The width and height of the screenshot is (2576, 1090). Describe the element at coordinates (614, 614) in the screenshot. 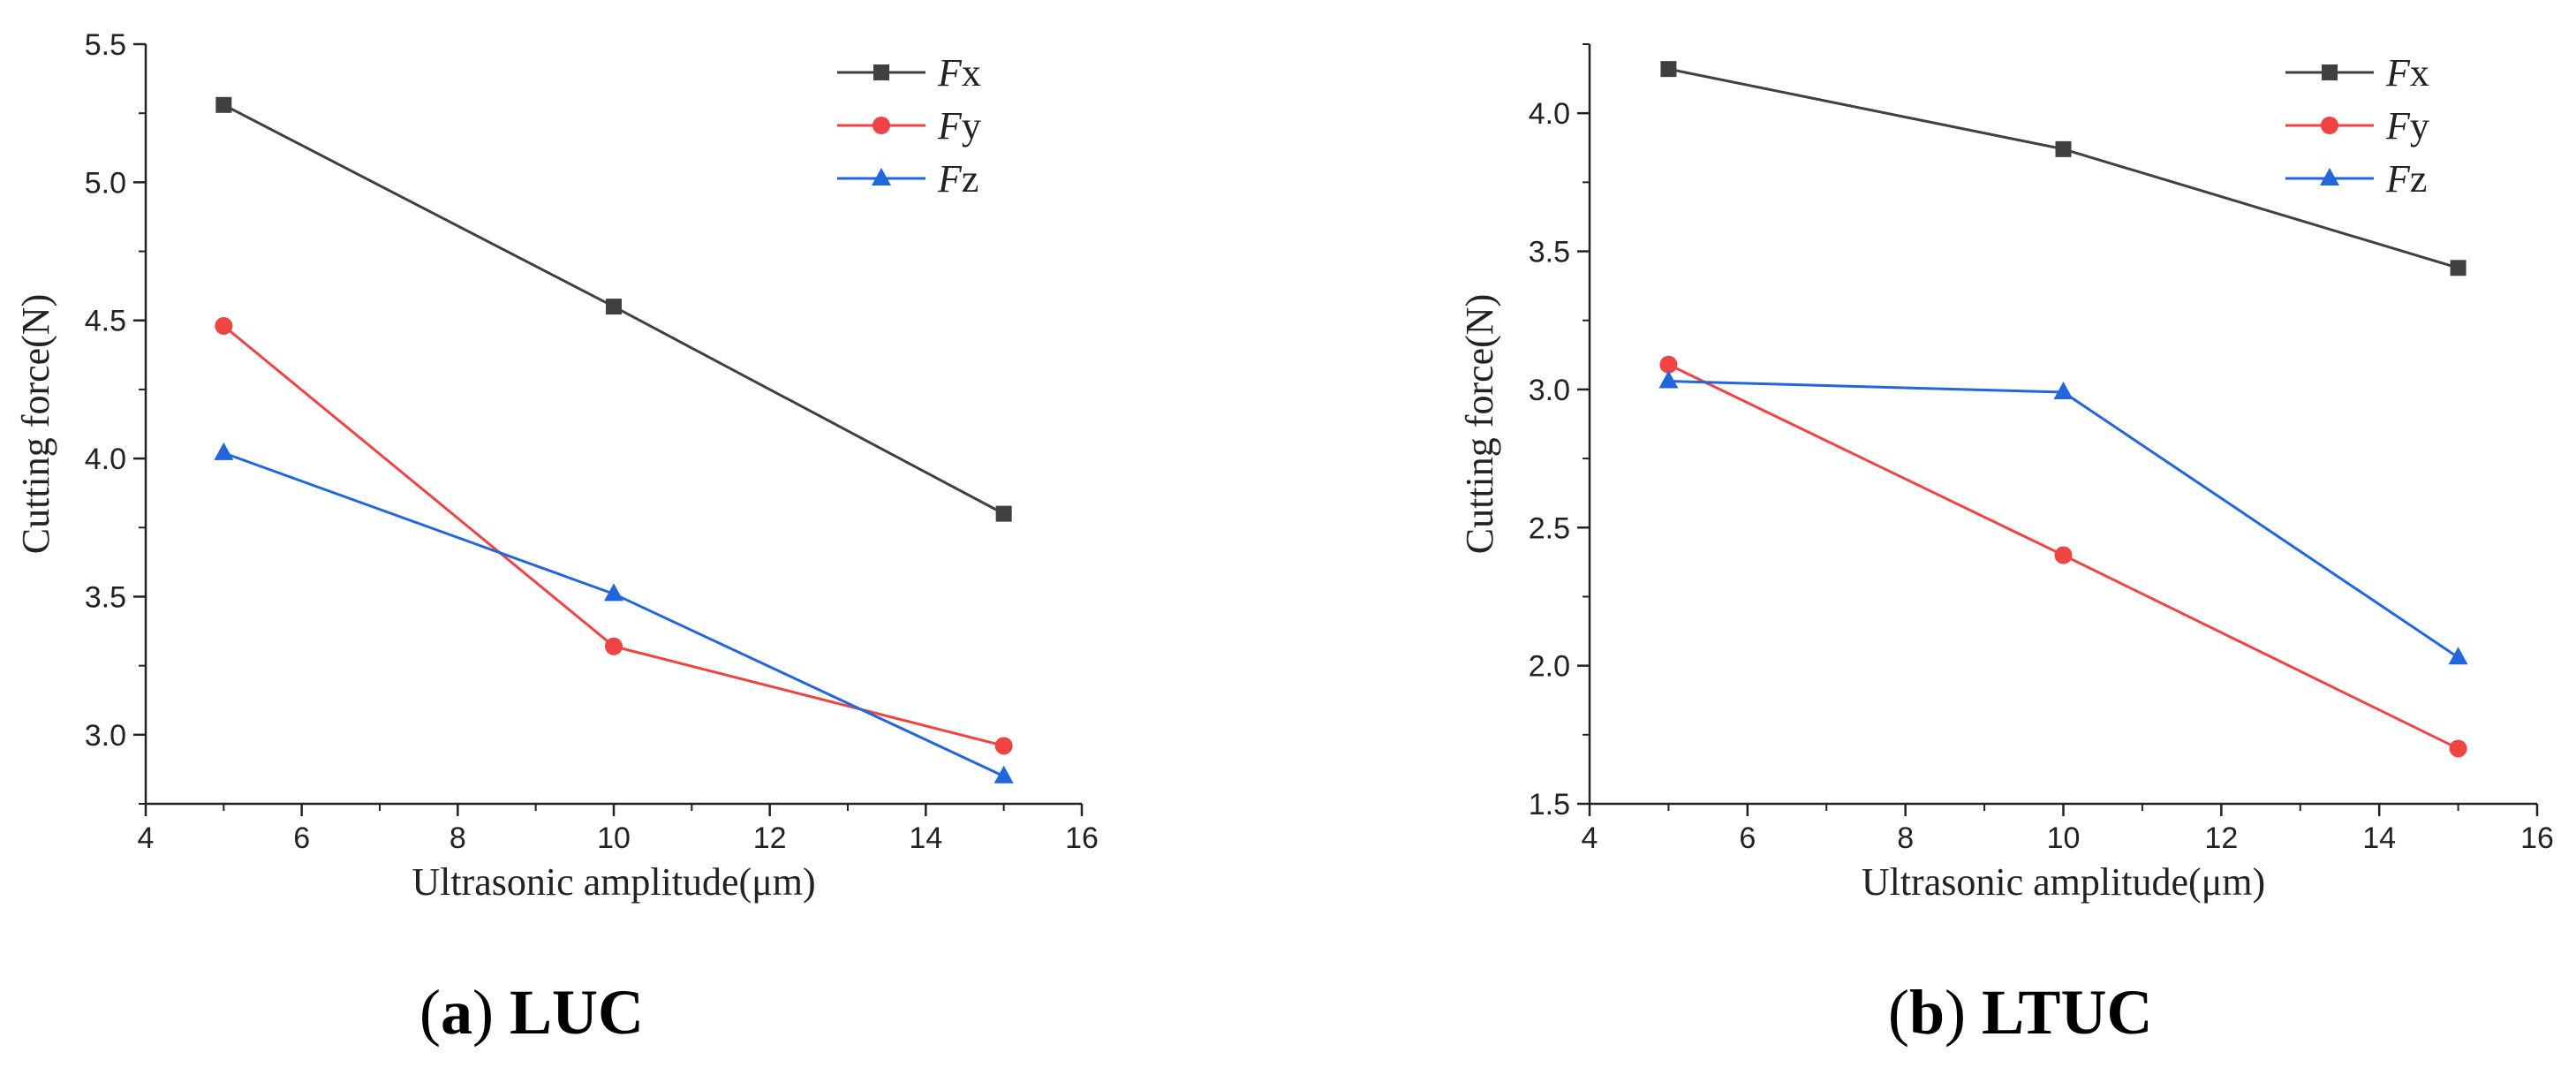

I see `series-line-Fz` at that location.